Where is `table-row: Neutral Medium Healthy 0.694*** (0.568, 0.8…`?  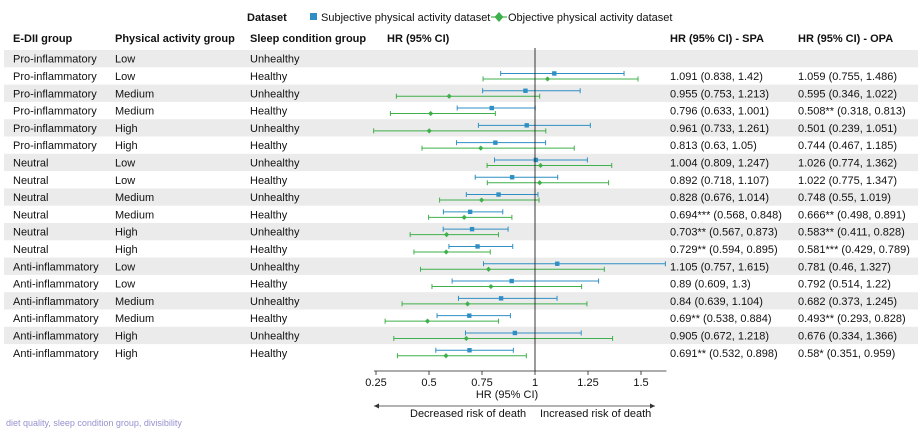 table-row: Neutral Medium Healthy 0.694*** (0.568, 0.8… is located at coordinates (459, 215).